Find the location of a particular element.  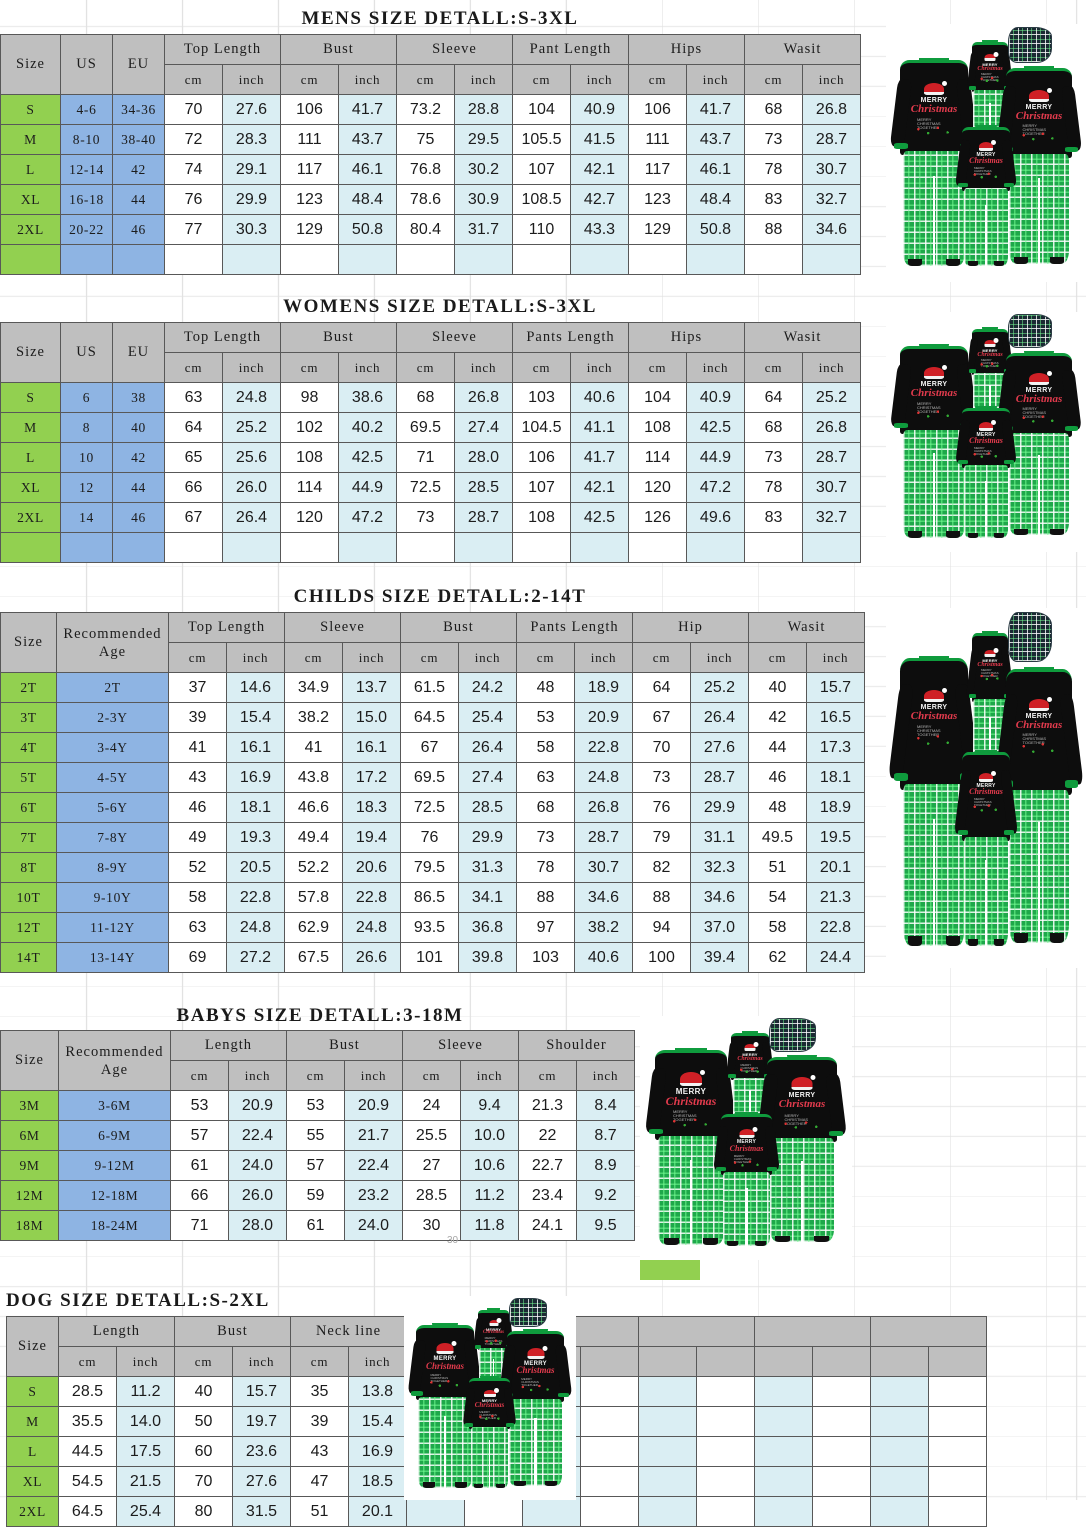

childs-cell-cm: 88 is located at coordinates (661, 897).